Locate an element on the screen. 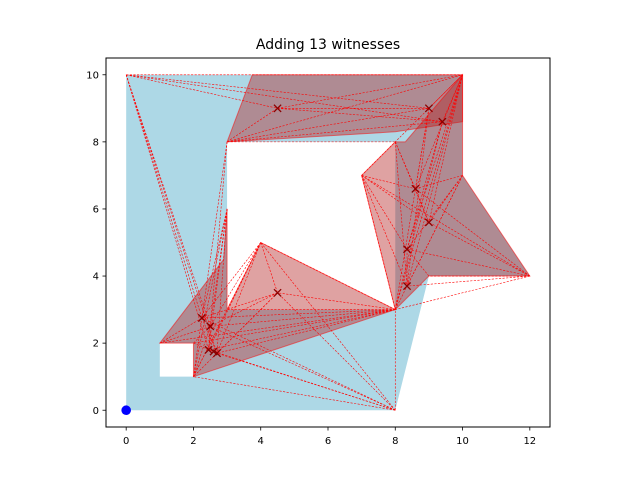 The width and height of the screenshot is (640, 480). y-tick-label: 10 is located at coordinates (92, 75).